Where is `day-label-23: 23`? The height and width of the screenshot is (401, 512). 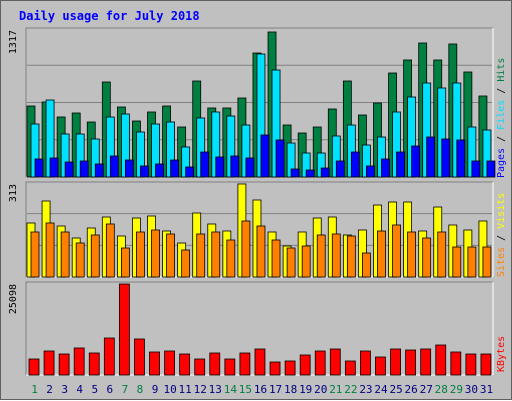 day-label-23: 23 is located at coordinates (365, 389).